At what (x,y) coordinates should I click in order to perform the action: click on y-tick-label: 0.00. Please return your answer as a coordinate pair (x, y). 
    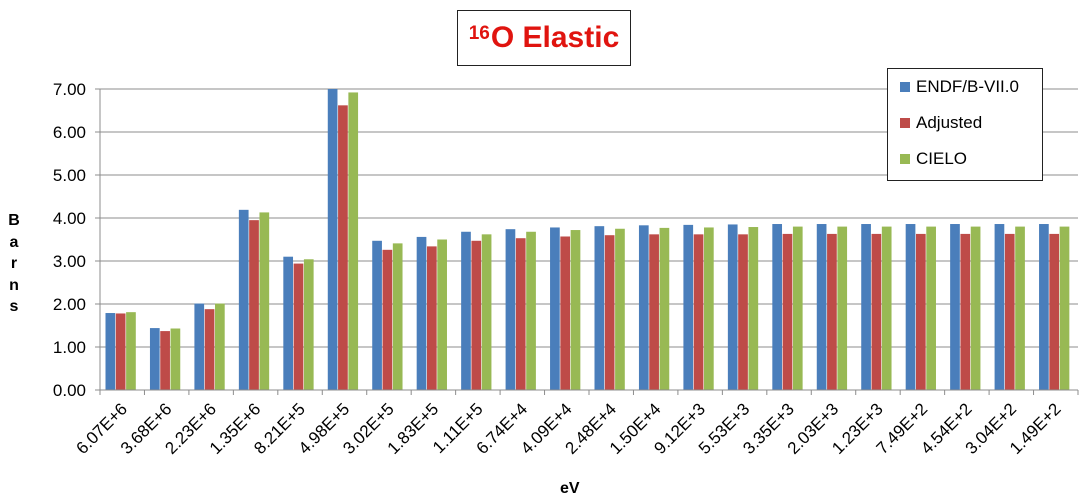
    Looking at the image, I should click on (69, 390).